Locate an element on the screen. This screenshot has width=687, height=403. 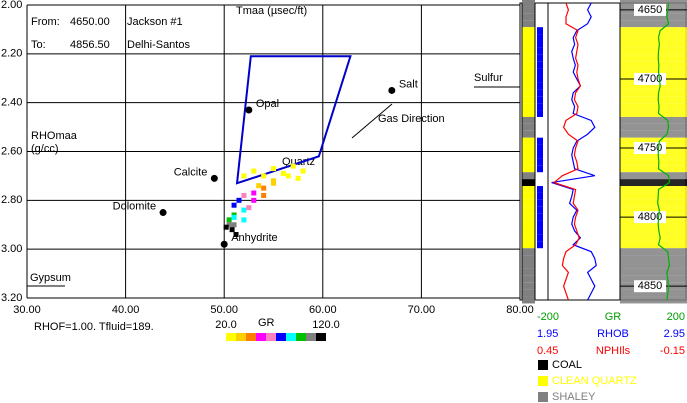
legend-label: SHALEY is located at coordinates (574, 397).